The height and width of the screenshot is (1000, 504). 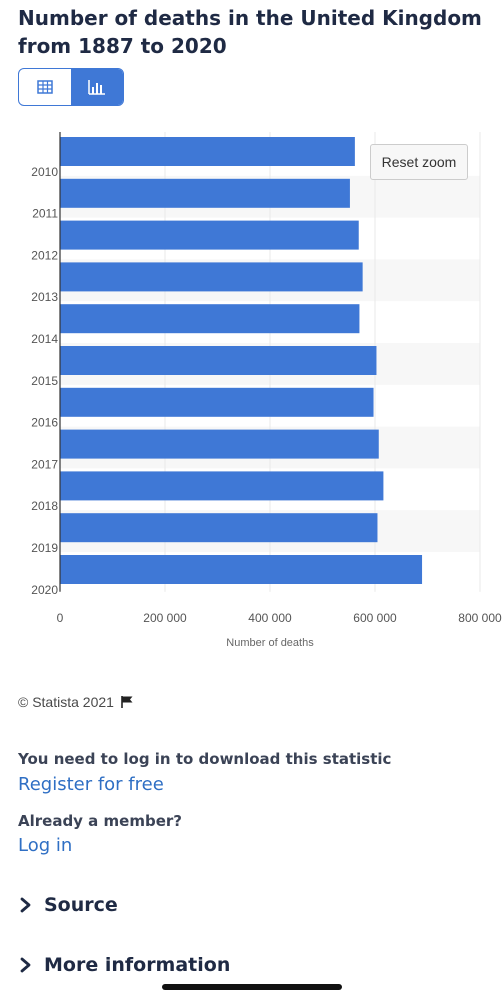 I want to click on bar-2014, so click(x=210, y=319).